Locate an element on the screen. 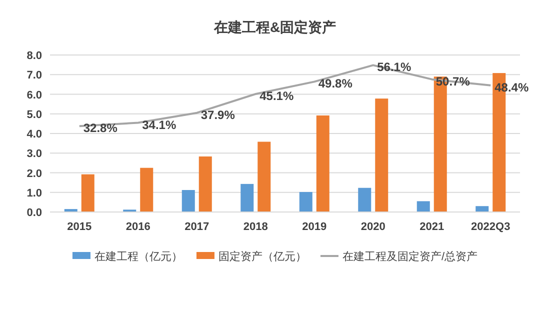  x-tick-label: 2015 is located at coordinates (79, 227).